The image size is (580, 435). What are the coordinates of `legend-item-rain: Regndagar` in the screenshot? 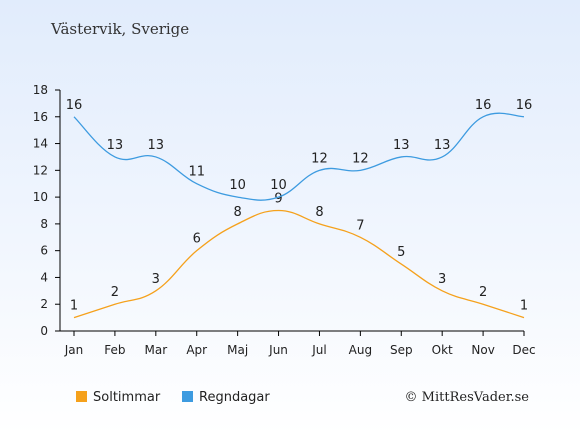 It's located at (226, 397).